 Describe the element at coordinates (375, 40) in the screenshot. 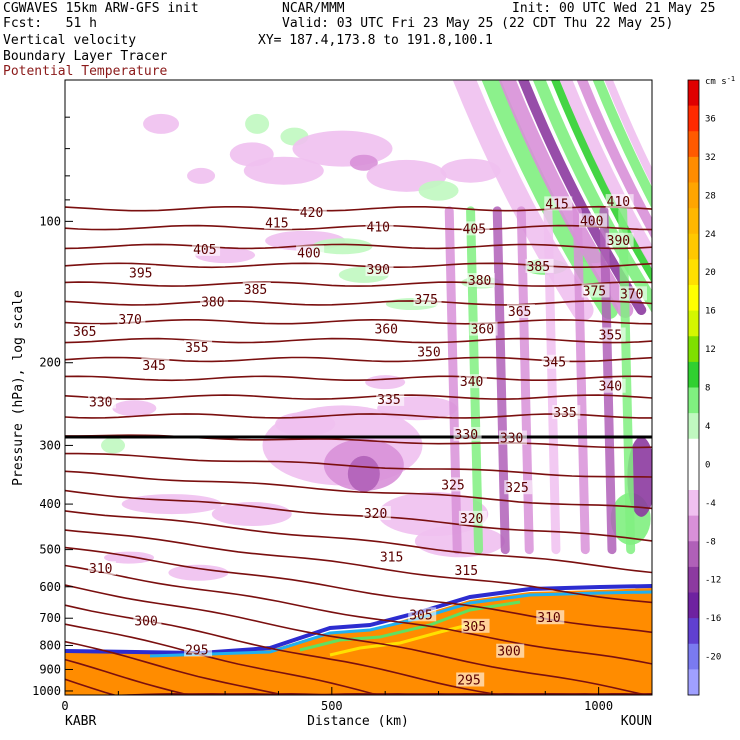

I see `cross-section-coords: XY= 187.4,173.8 to 191.8,100.1` at that location.